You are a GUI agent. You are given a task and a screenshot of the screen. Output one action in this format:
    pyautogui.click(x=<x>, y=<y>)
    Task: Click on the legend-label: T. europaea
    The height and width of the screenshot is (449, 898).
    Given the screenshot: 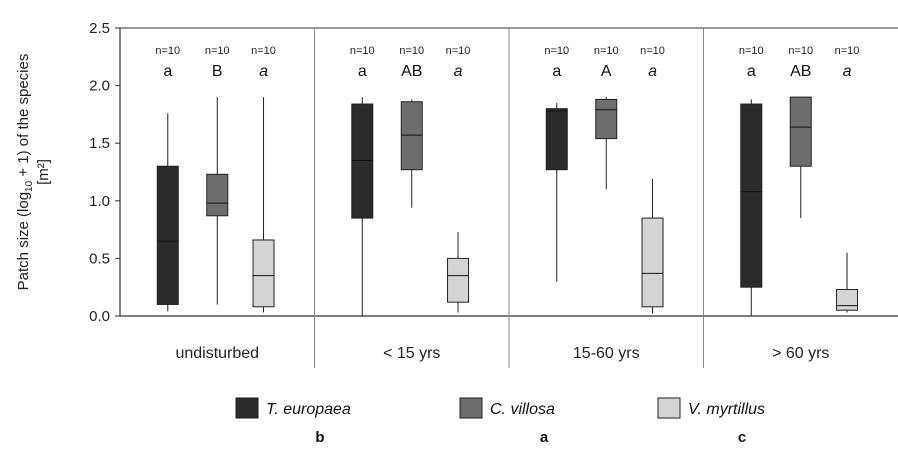 What is the action you would take?
    pyautogui.click(x=308, y=409)
    